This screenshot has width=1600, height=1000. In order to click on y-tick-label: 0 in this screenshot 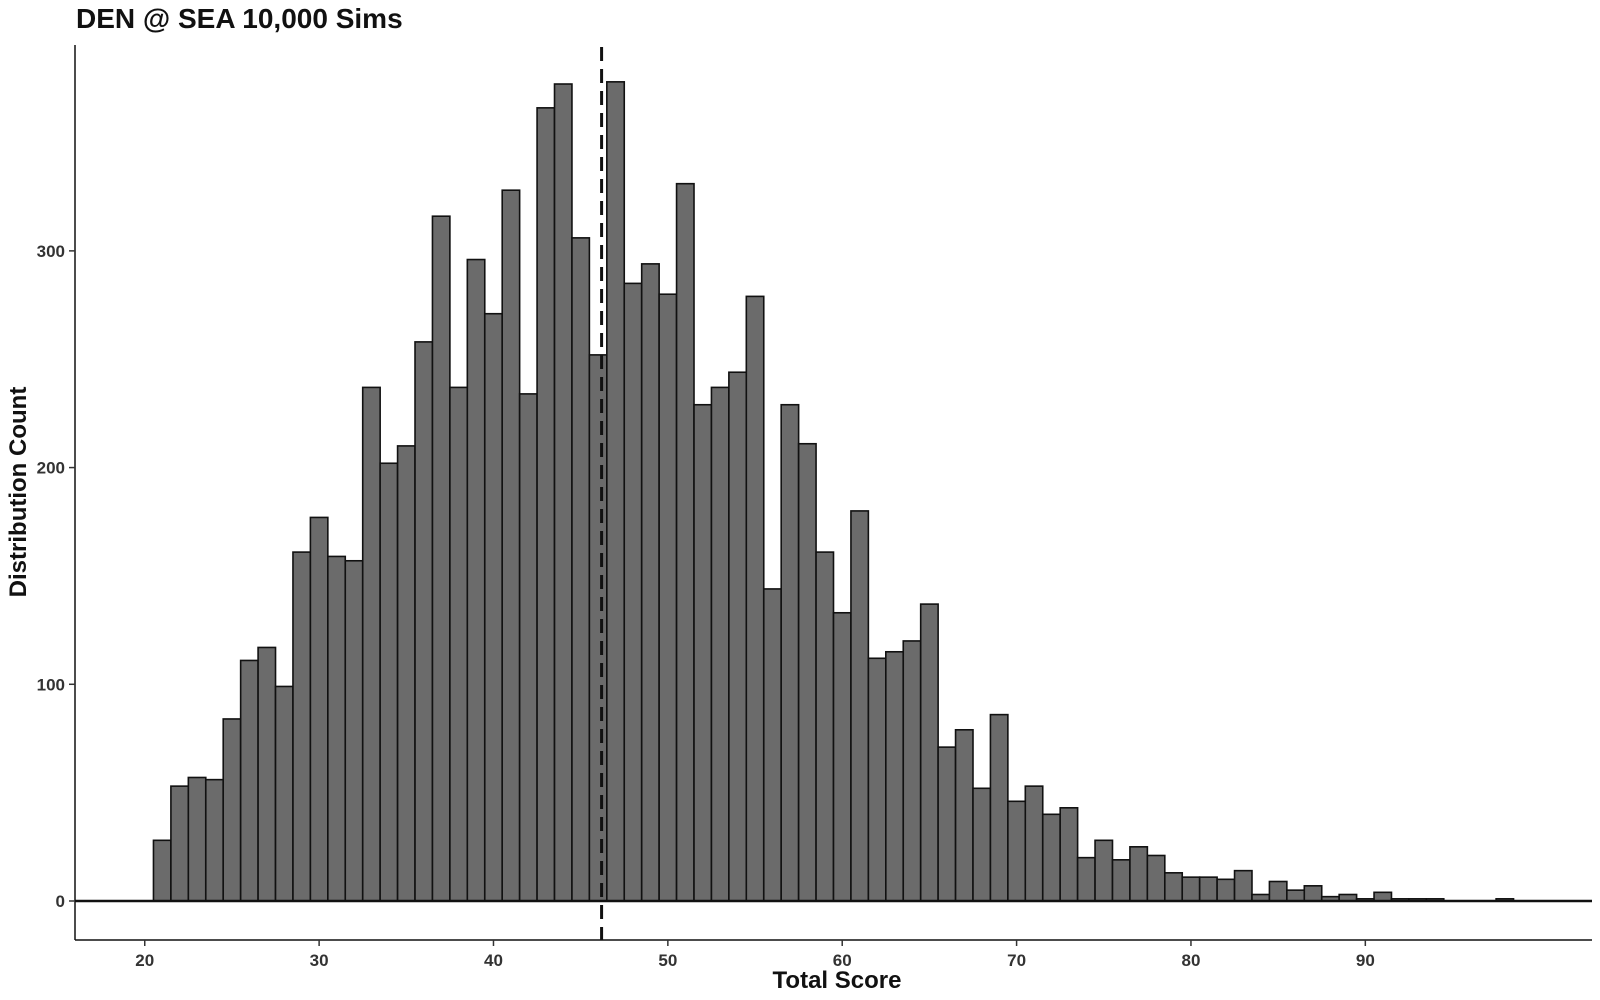, I will do `click(60, 901)`.